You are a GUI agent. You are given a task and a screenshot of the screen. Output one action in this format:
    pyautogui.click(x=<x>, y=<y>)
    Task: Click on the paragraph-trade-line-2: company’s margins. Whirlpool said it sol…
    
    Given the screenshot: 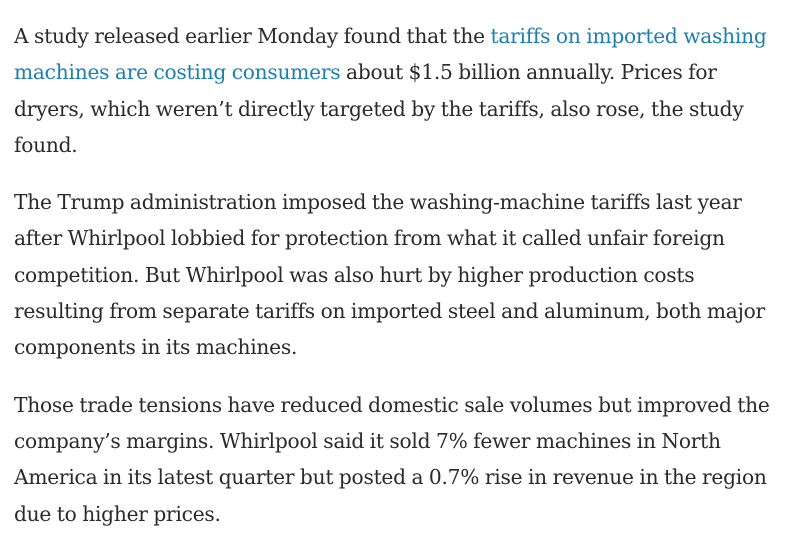 What is the action you would take?
    pyautogui.click(x=367, y=440)
    